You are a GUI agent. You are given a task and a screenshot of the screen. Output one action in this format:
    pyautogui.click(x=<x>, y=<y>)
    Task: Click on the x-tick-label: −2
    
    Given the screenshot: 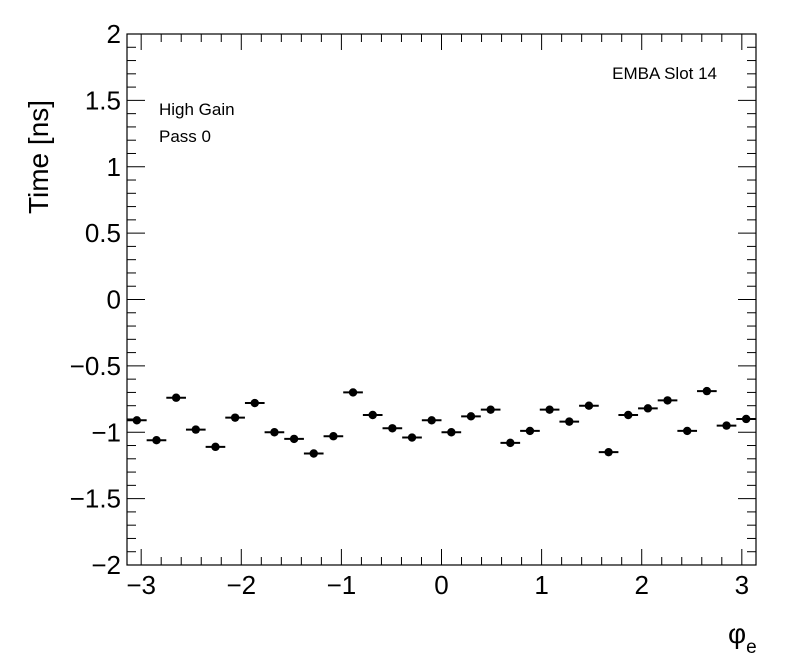 What is the action you would take?
    pyautogui.click(x=241, y=585)
    